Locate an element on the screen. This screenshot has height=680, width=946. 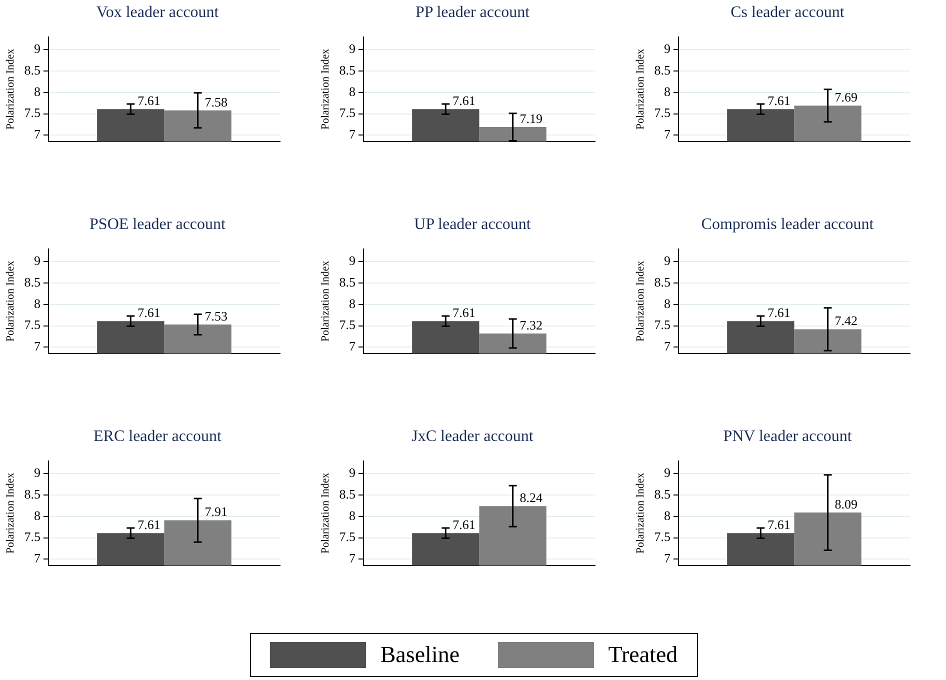
data-label: 7.53 is located at coordinates (216, 316).